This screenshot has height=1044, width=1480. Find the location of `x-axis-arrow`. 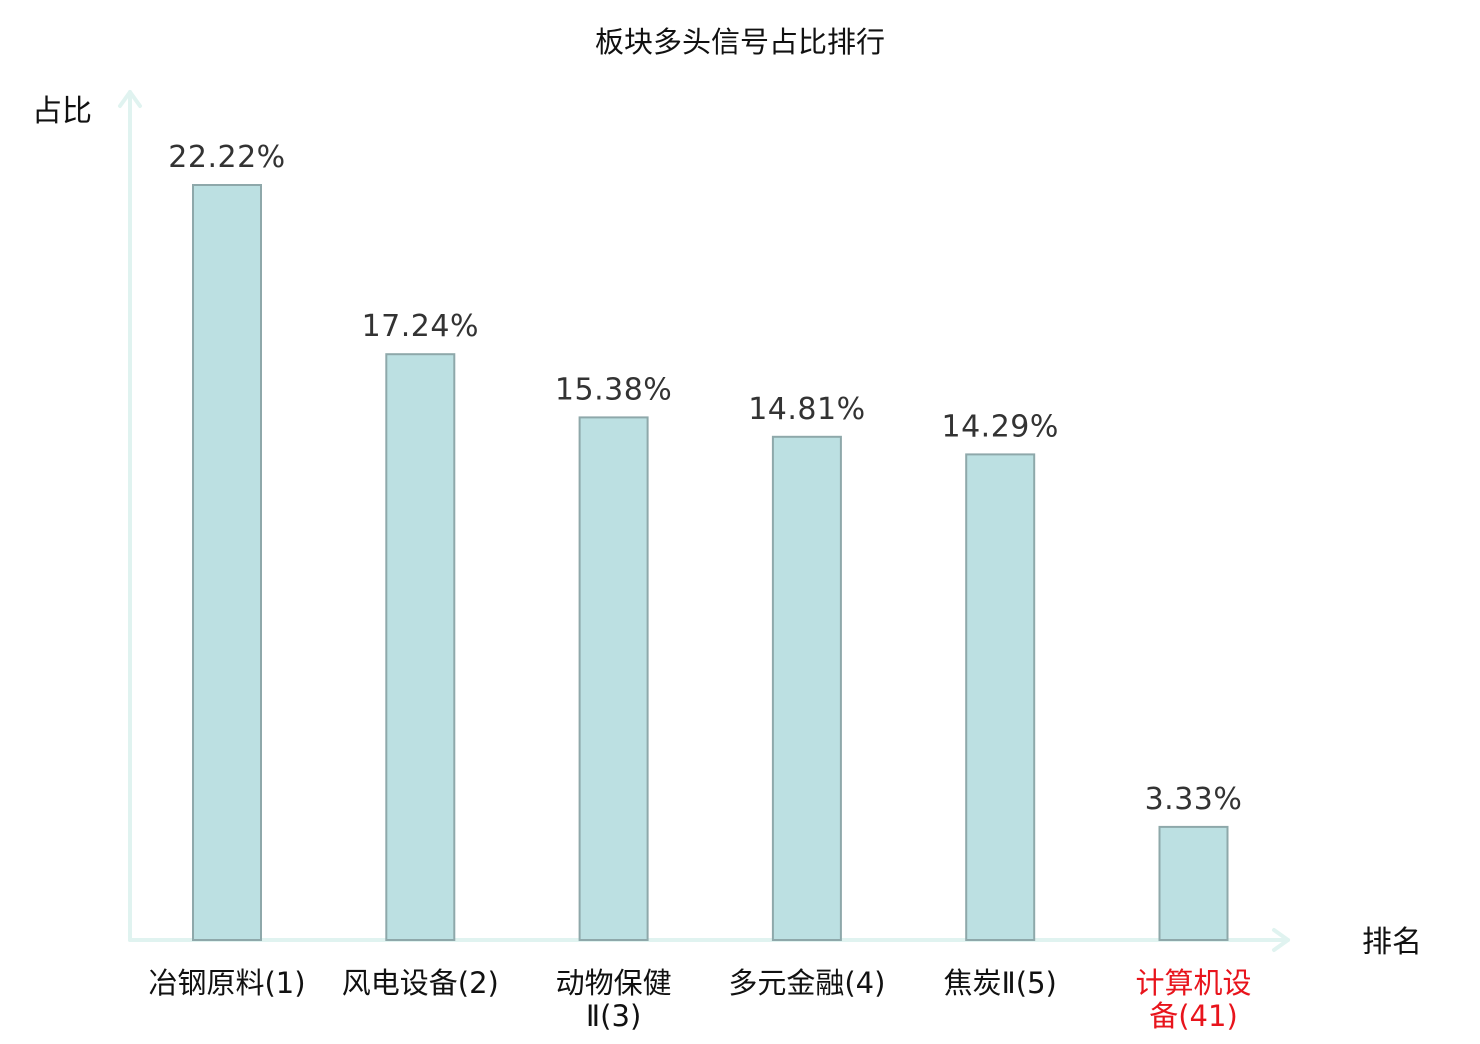

x-axis-arrow is located at coordinates (1281, 940).